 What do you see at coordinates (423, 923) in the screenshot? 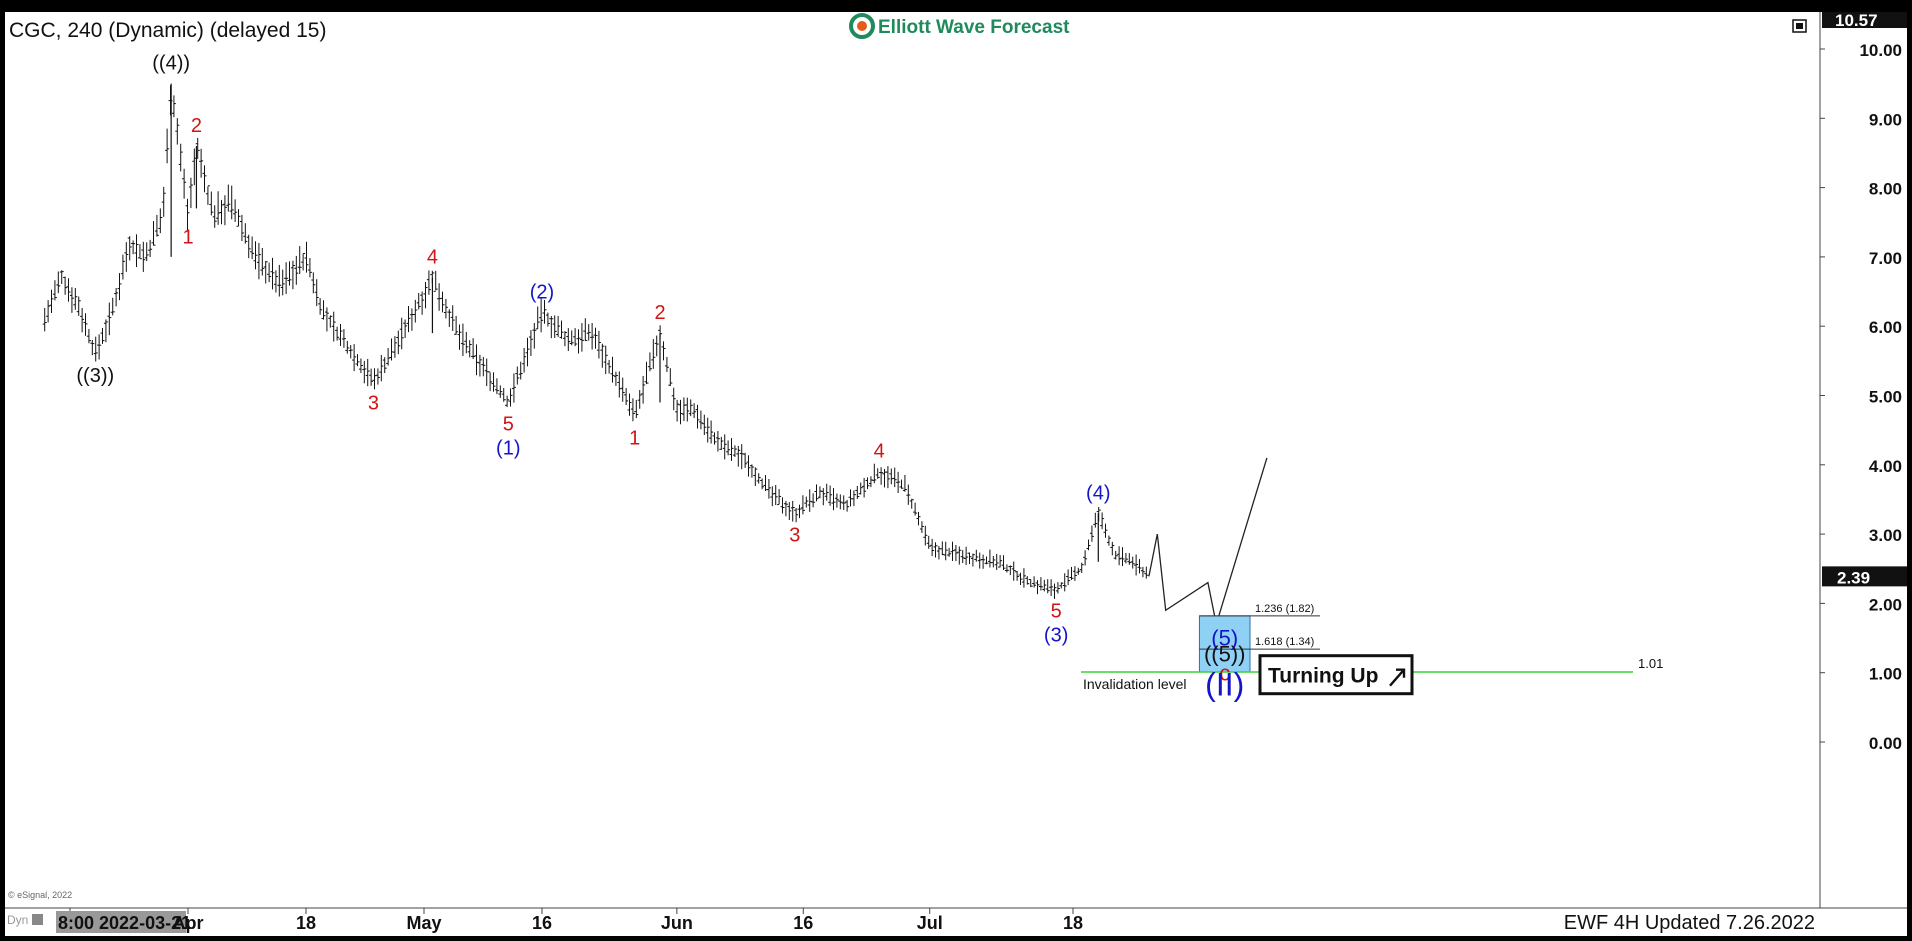
I see `x-tick-label: May` at bounding box center [423, 923].